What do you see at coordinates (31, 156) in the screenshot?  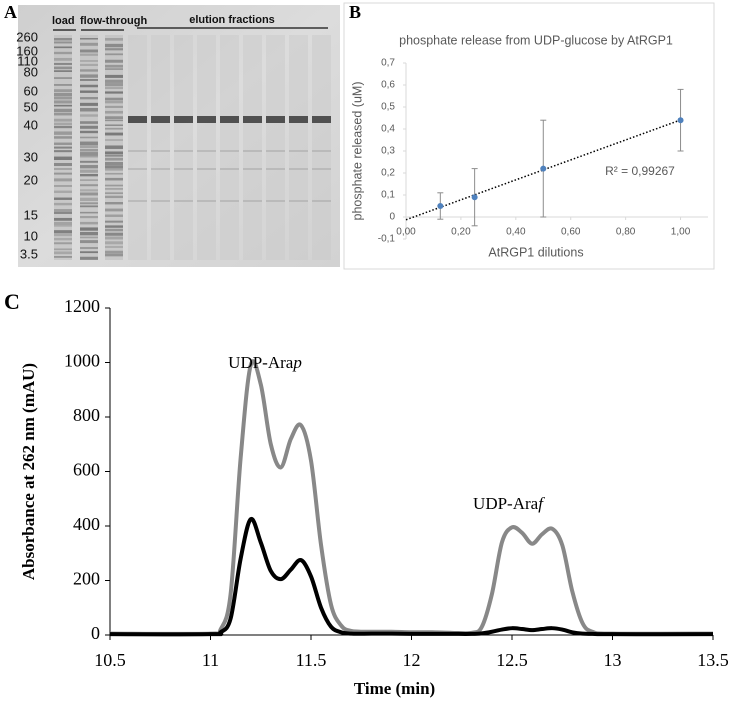 I see `marker-label: 30` at bounding box center [31, 156].